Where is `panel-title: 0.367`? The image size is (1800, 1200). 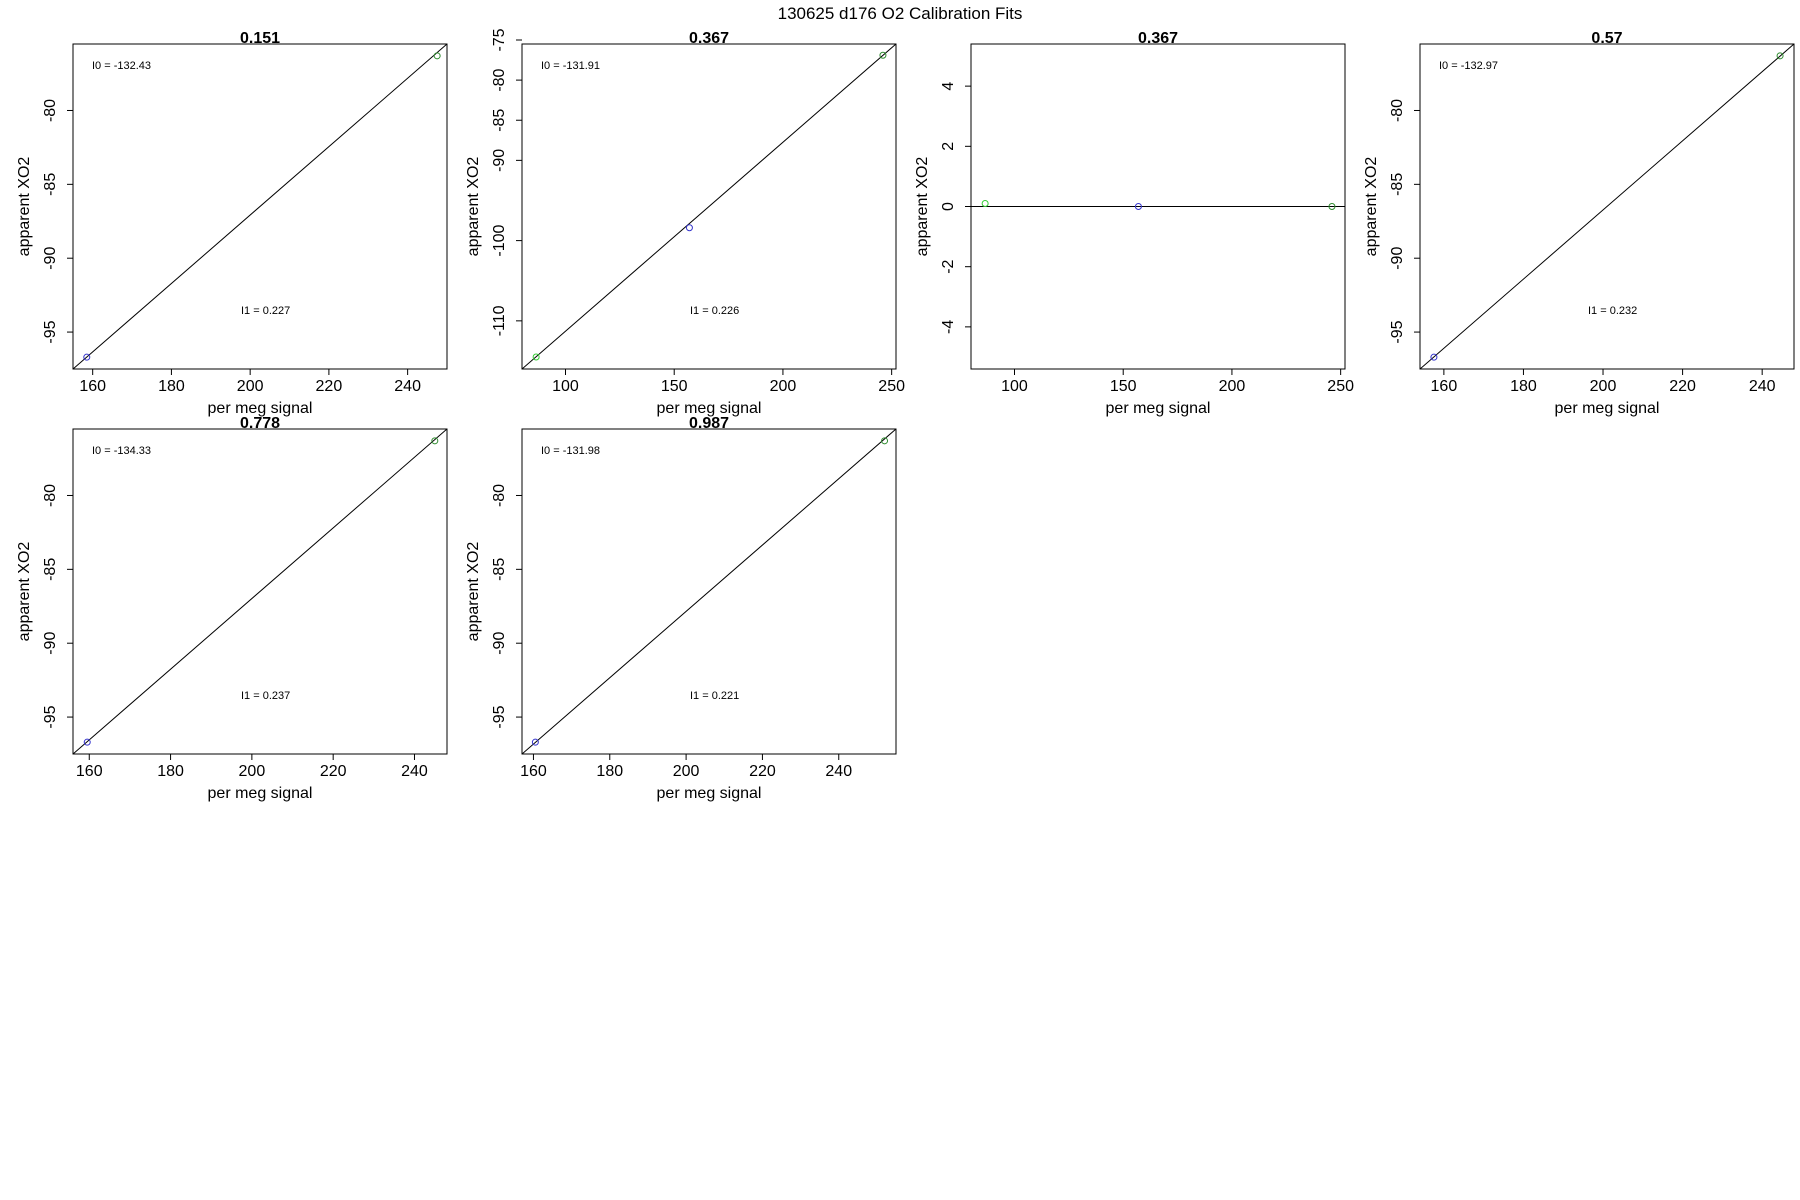
panel-title: 0.367 is located at coordinates (1158, 38).